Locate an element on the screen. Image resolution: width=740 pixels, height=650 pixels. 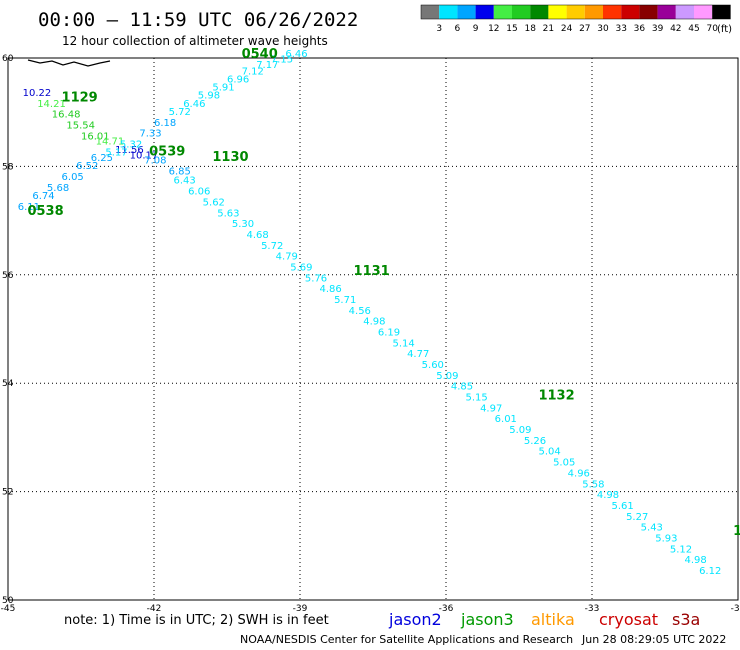
colorbar-label: 18 is located at coordinates (530, 29).